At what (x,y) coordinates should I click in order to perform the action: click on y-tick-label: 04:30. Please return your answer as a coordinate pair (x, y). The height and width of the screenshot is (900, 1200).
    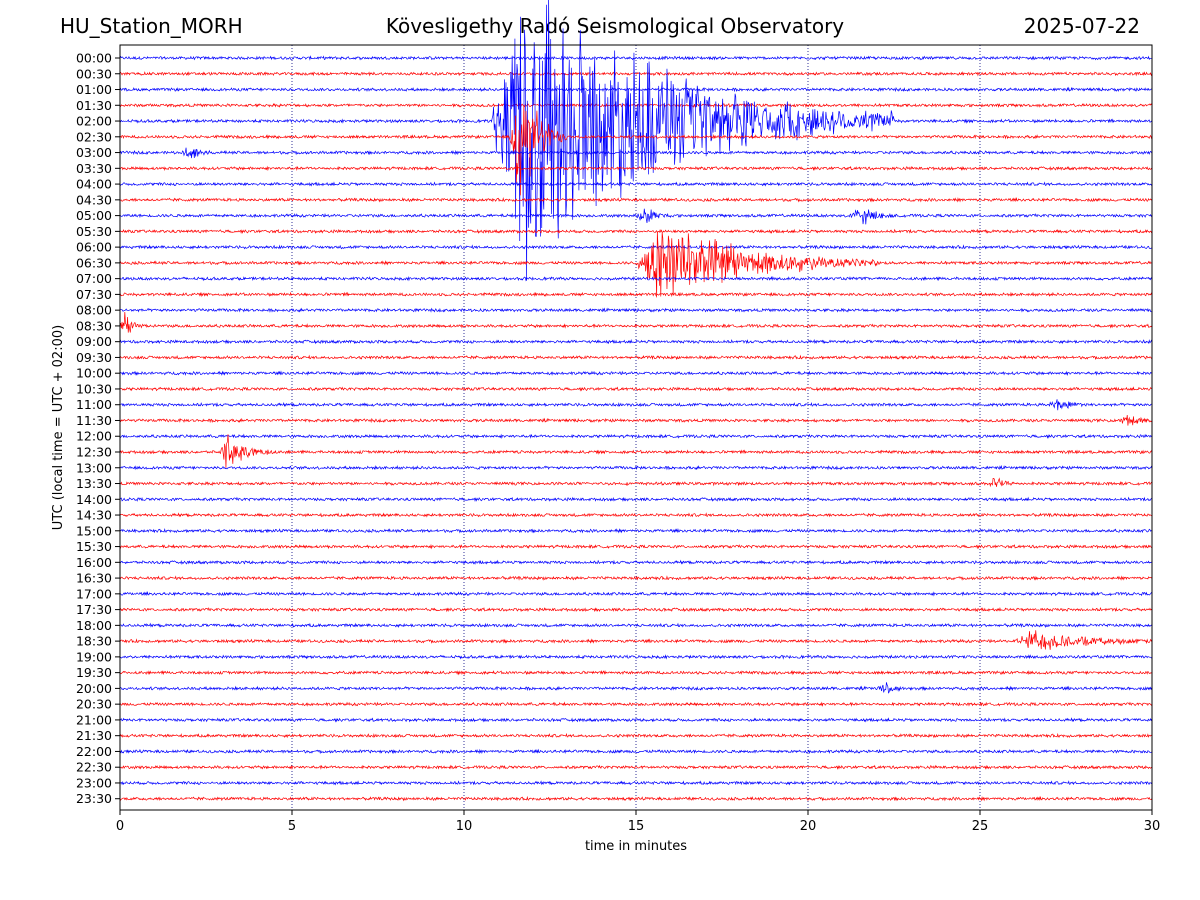
    Looking at the image, I should click on (94, 199).